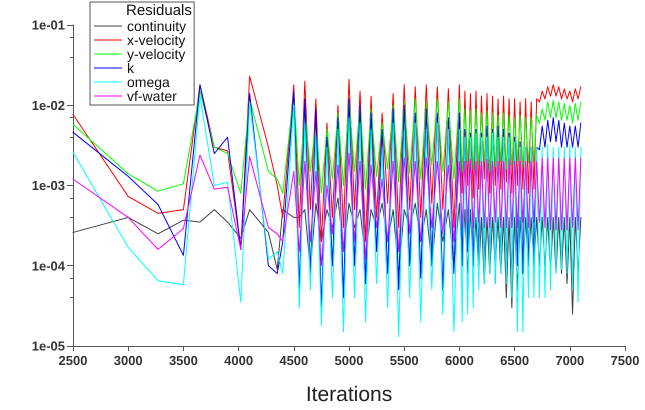 This screenshot has width=645, height=410. I want to click on x-tick-label: 5000, so click(349, 360).